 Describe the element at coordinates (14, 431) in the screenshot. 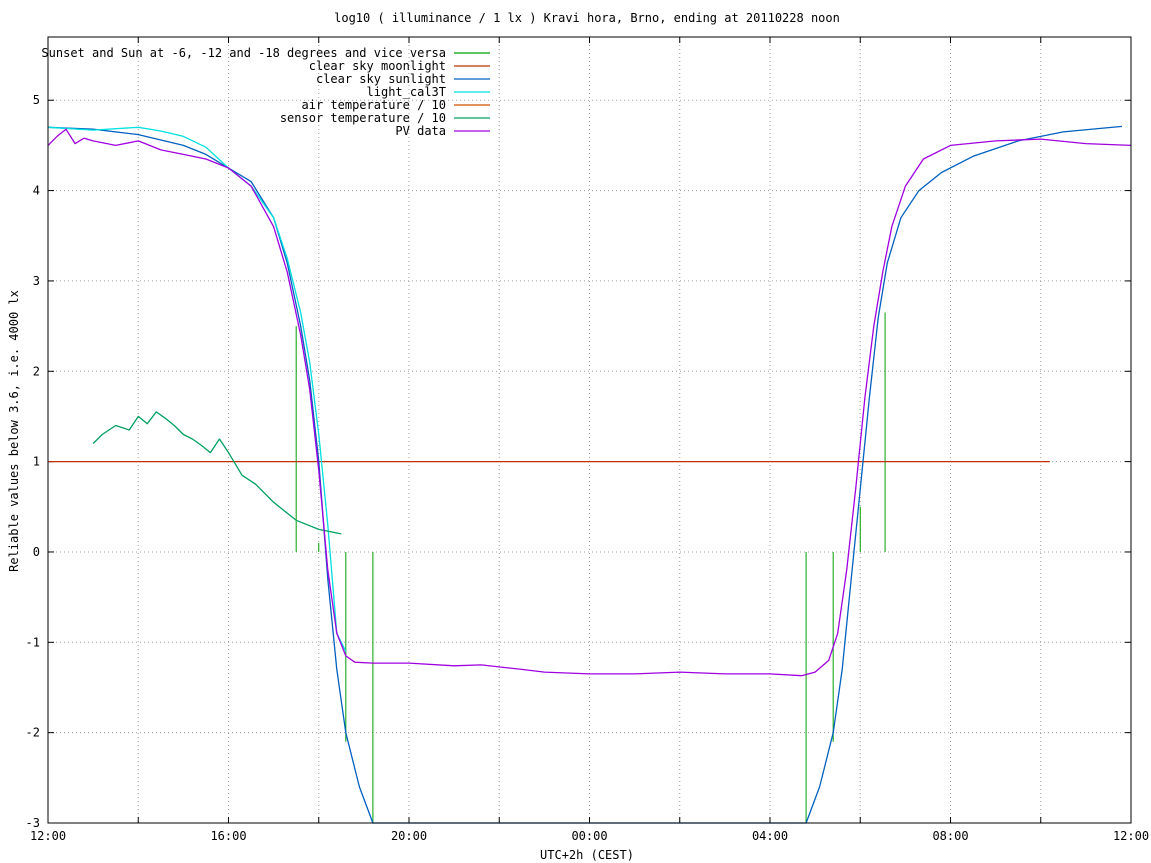

I see `y-axis-label: Reliable values below 3.6, i.e. 4000 lx` at that location.